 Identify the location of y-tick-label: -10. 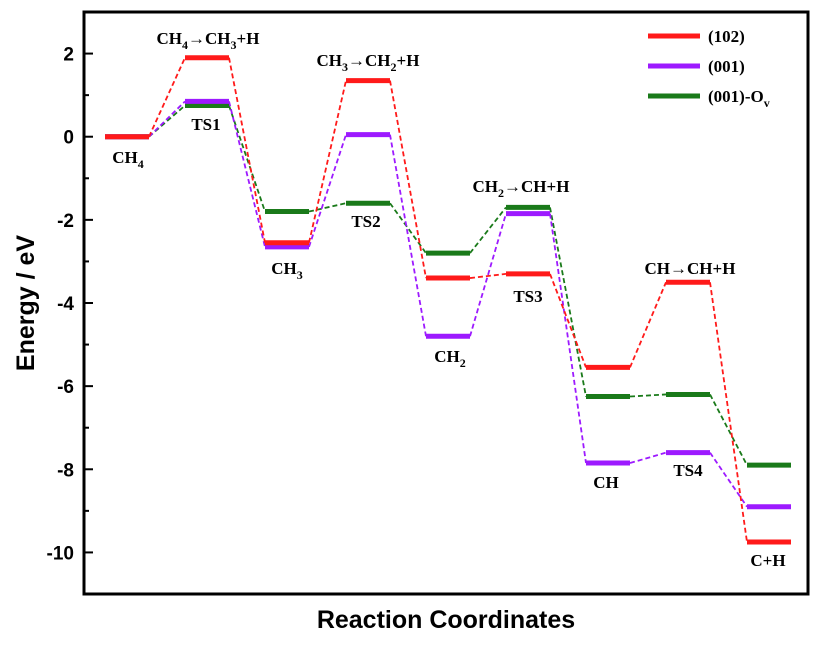
(60, 553).